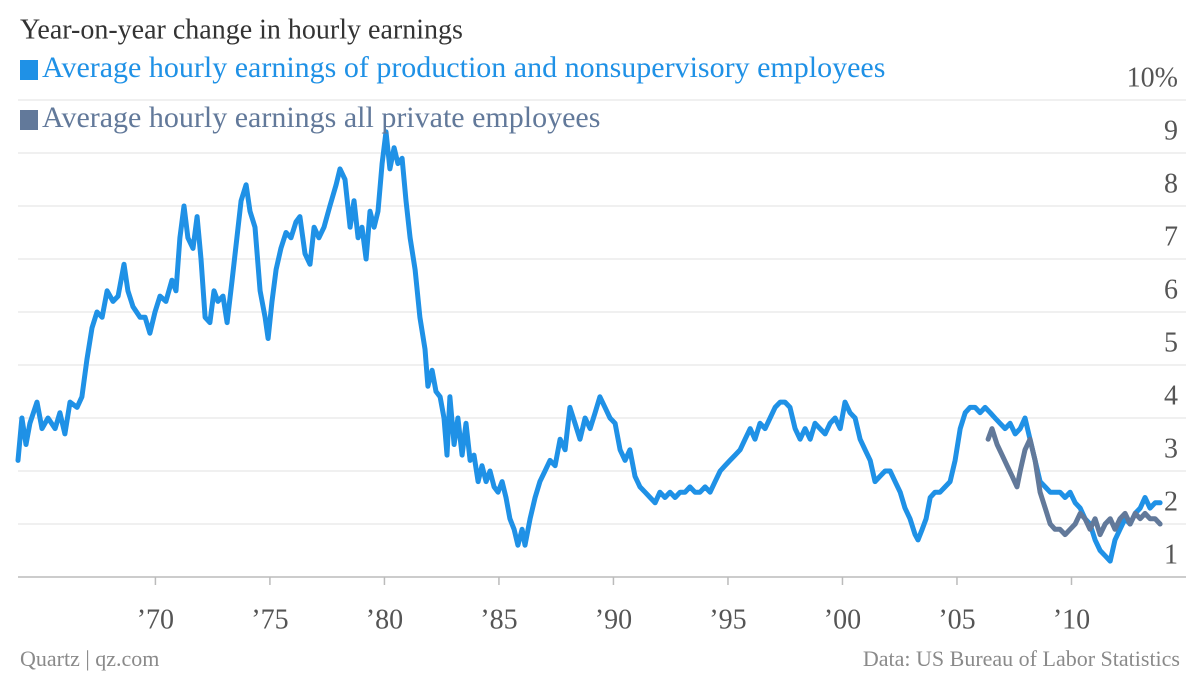  What do you see at coordinates (498, 619) in the screenshot?
I see `x-tick-label: ’85` at bounding box center [498, 619].